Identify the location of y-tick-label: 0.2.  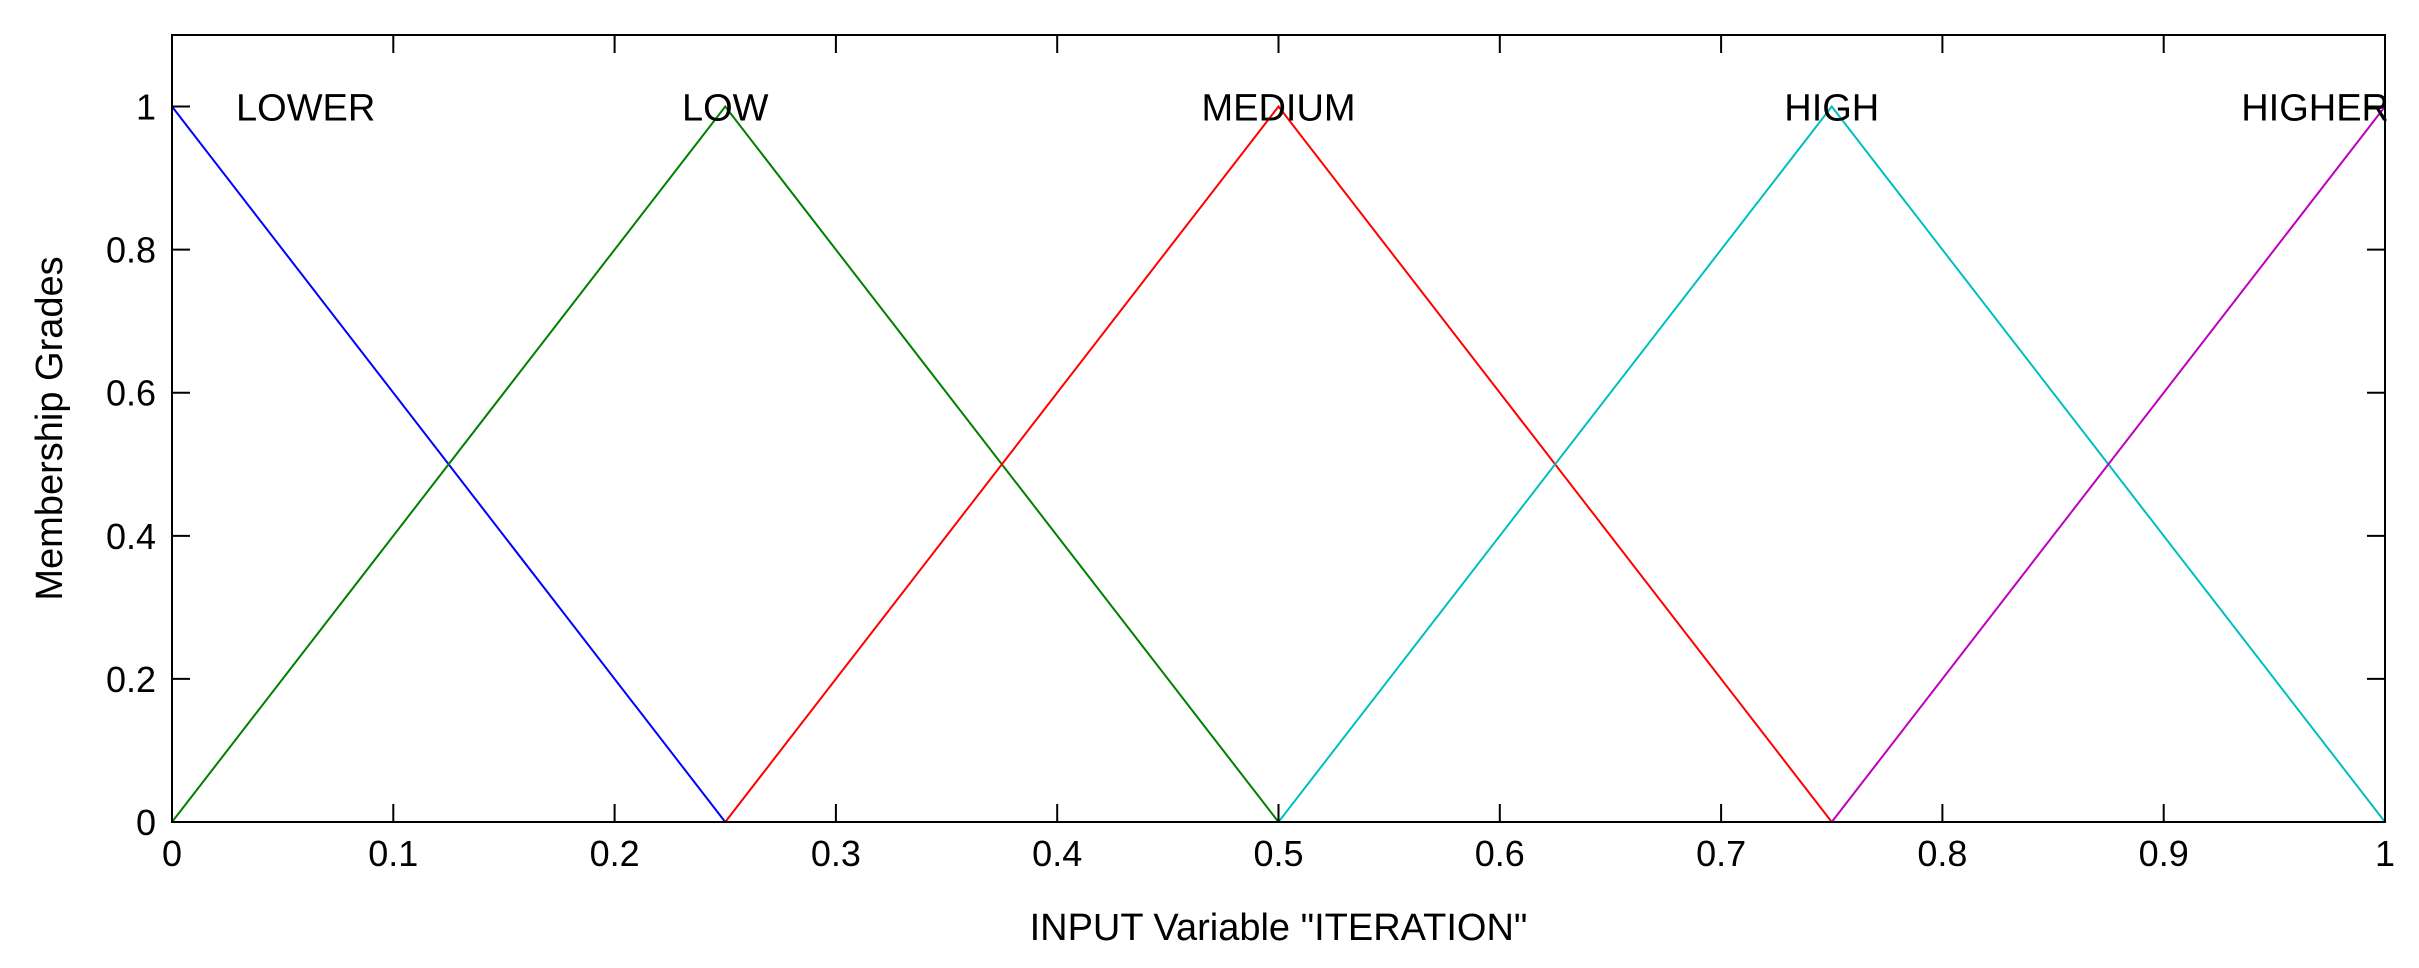
(131, 679).